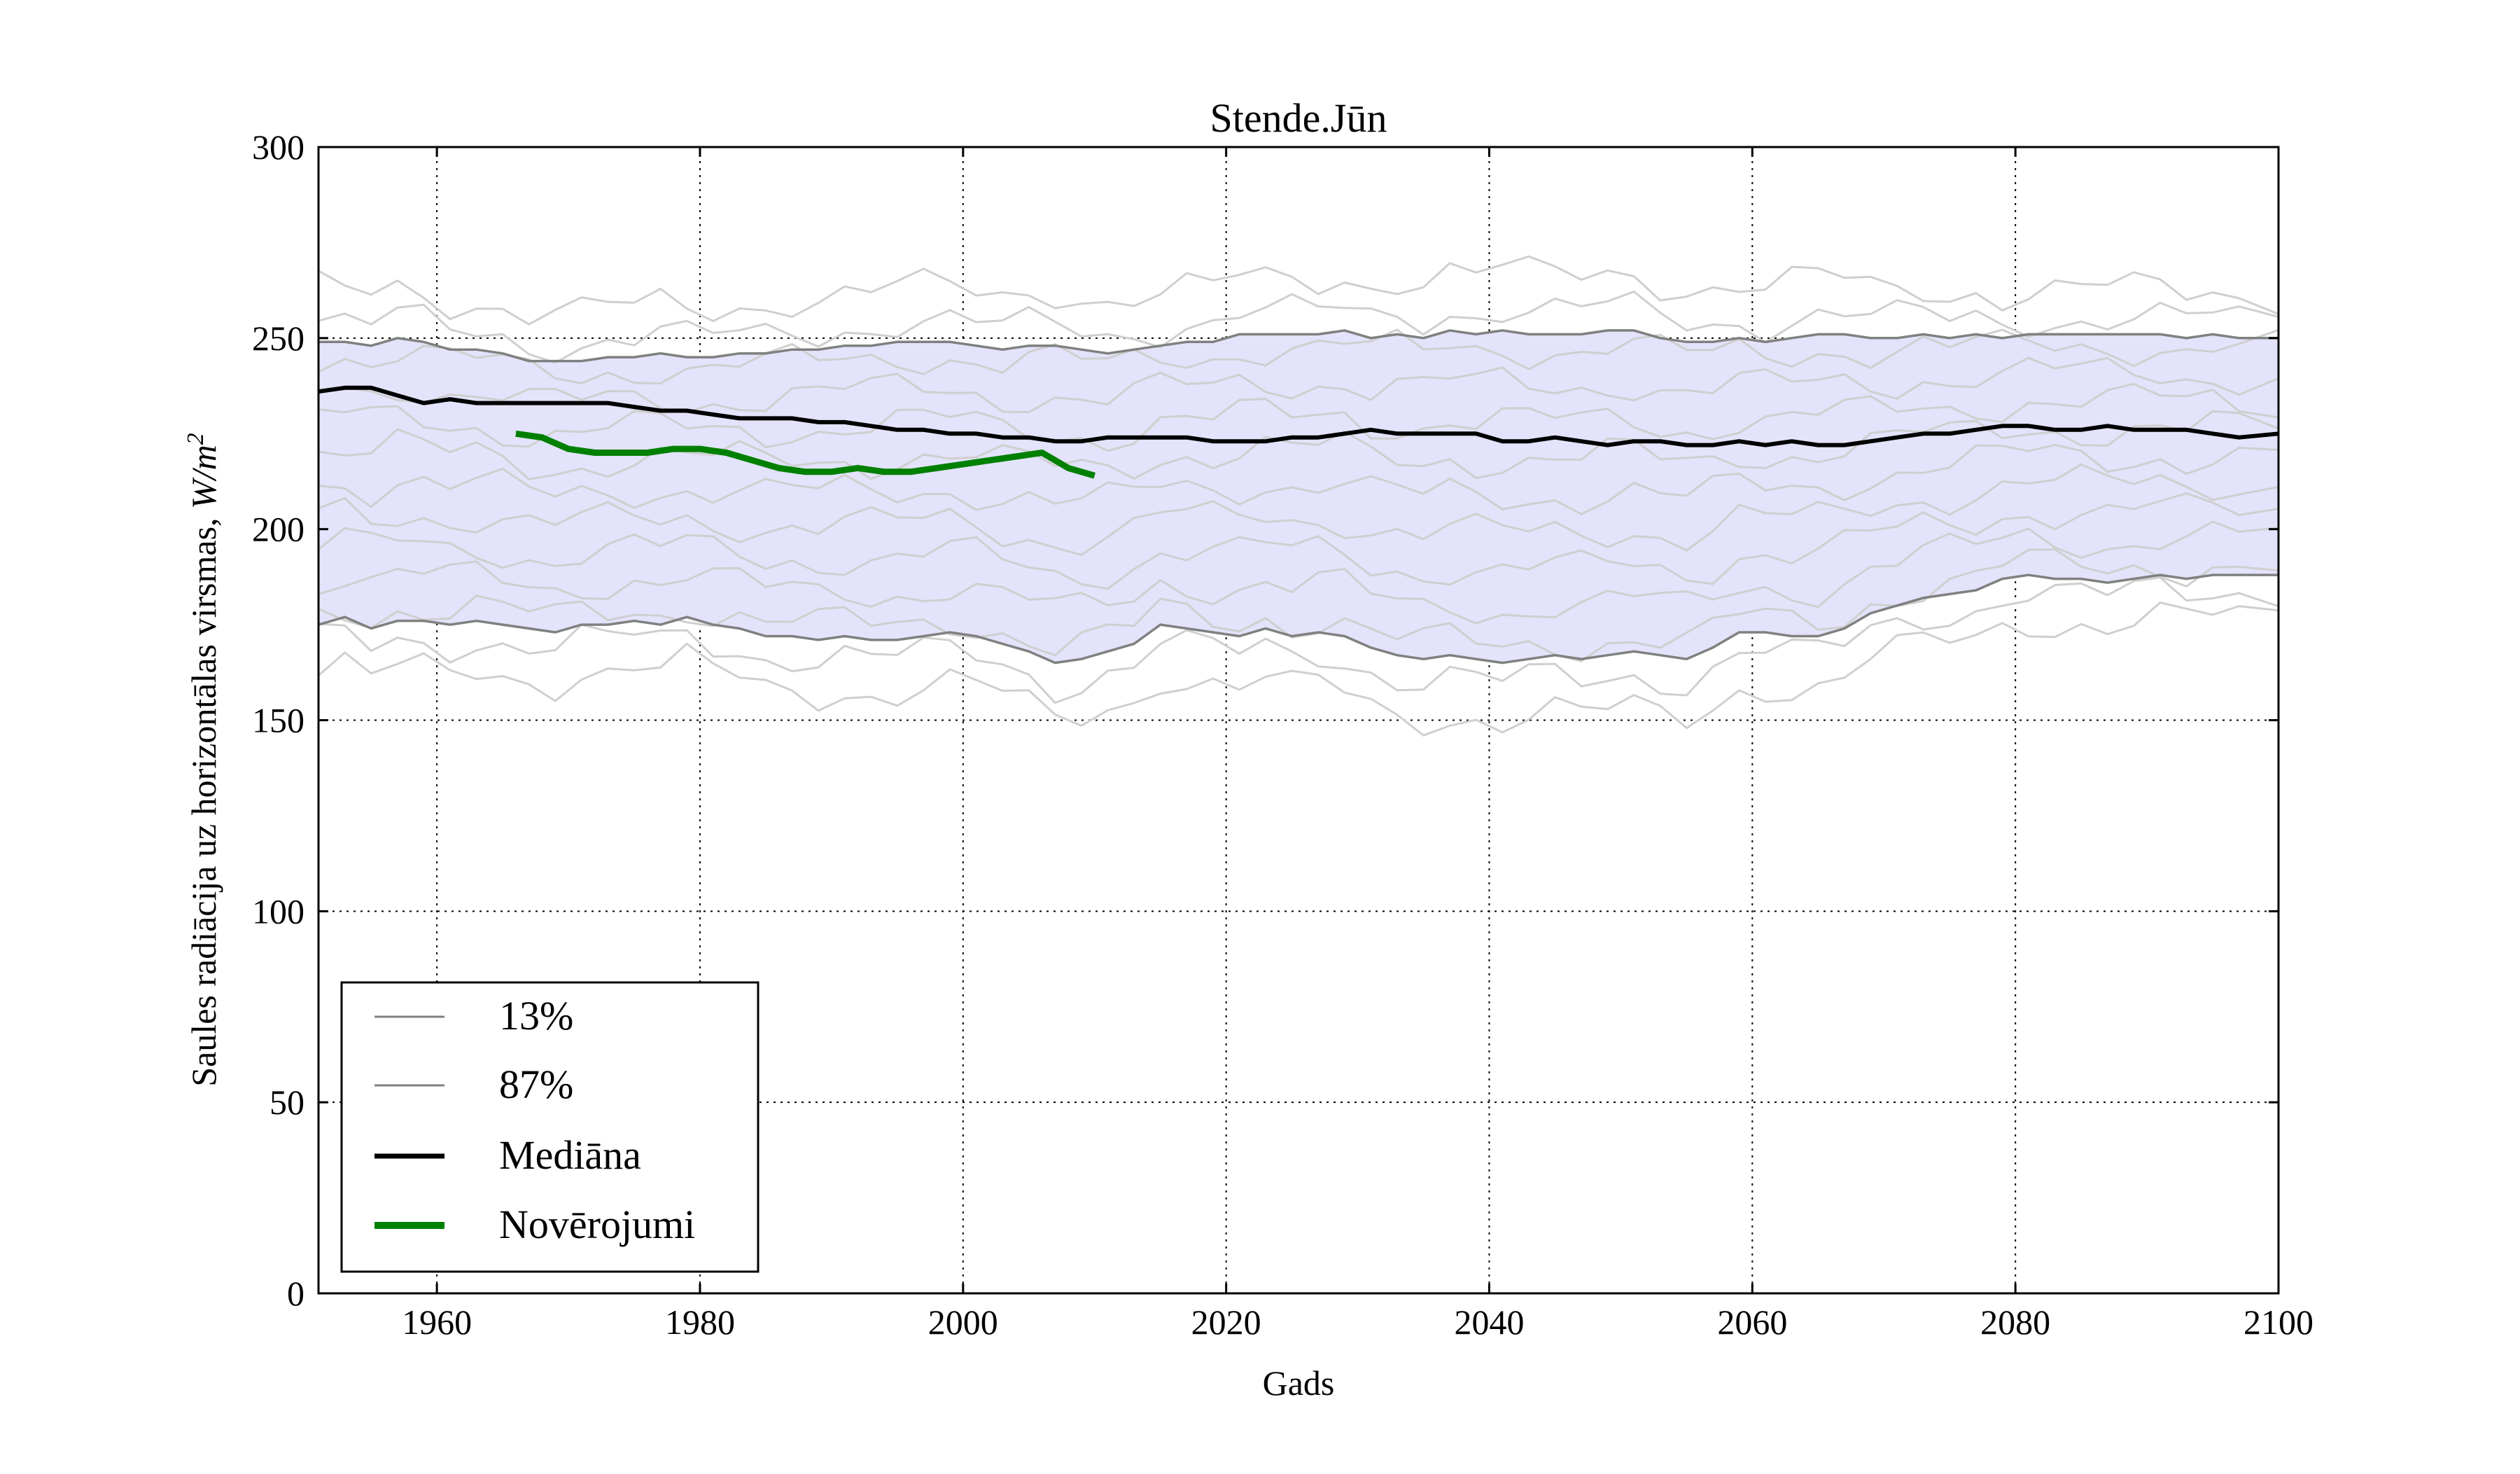  I want to click on x-axis-label: Gads, so click(1299, 1383).